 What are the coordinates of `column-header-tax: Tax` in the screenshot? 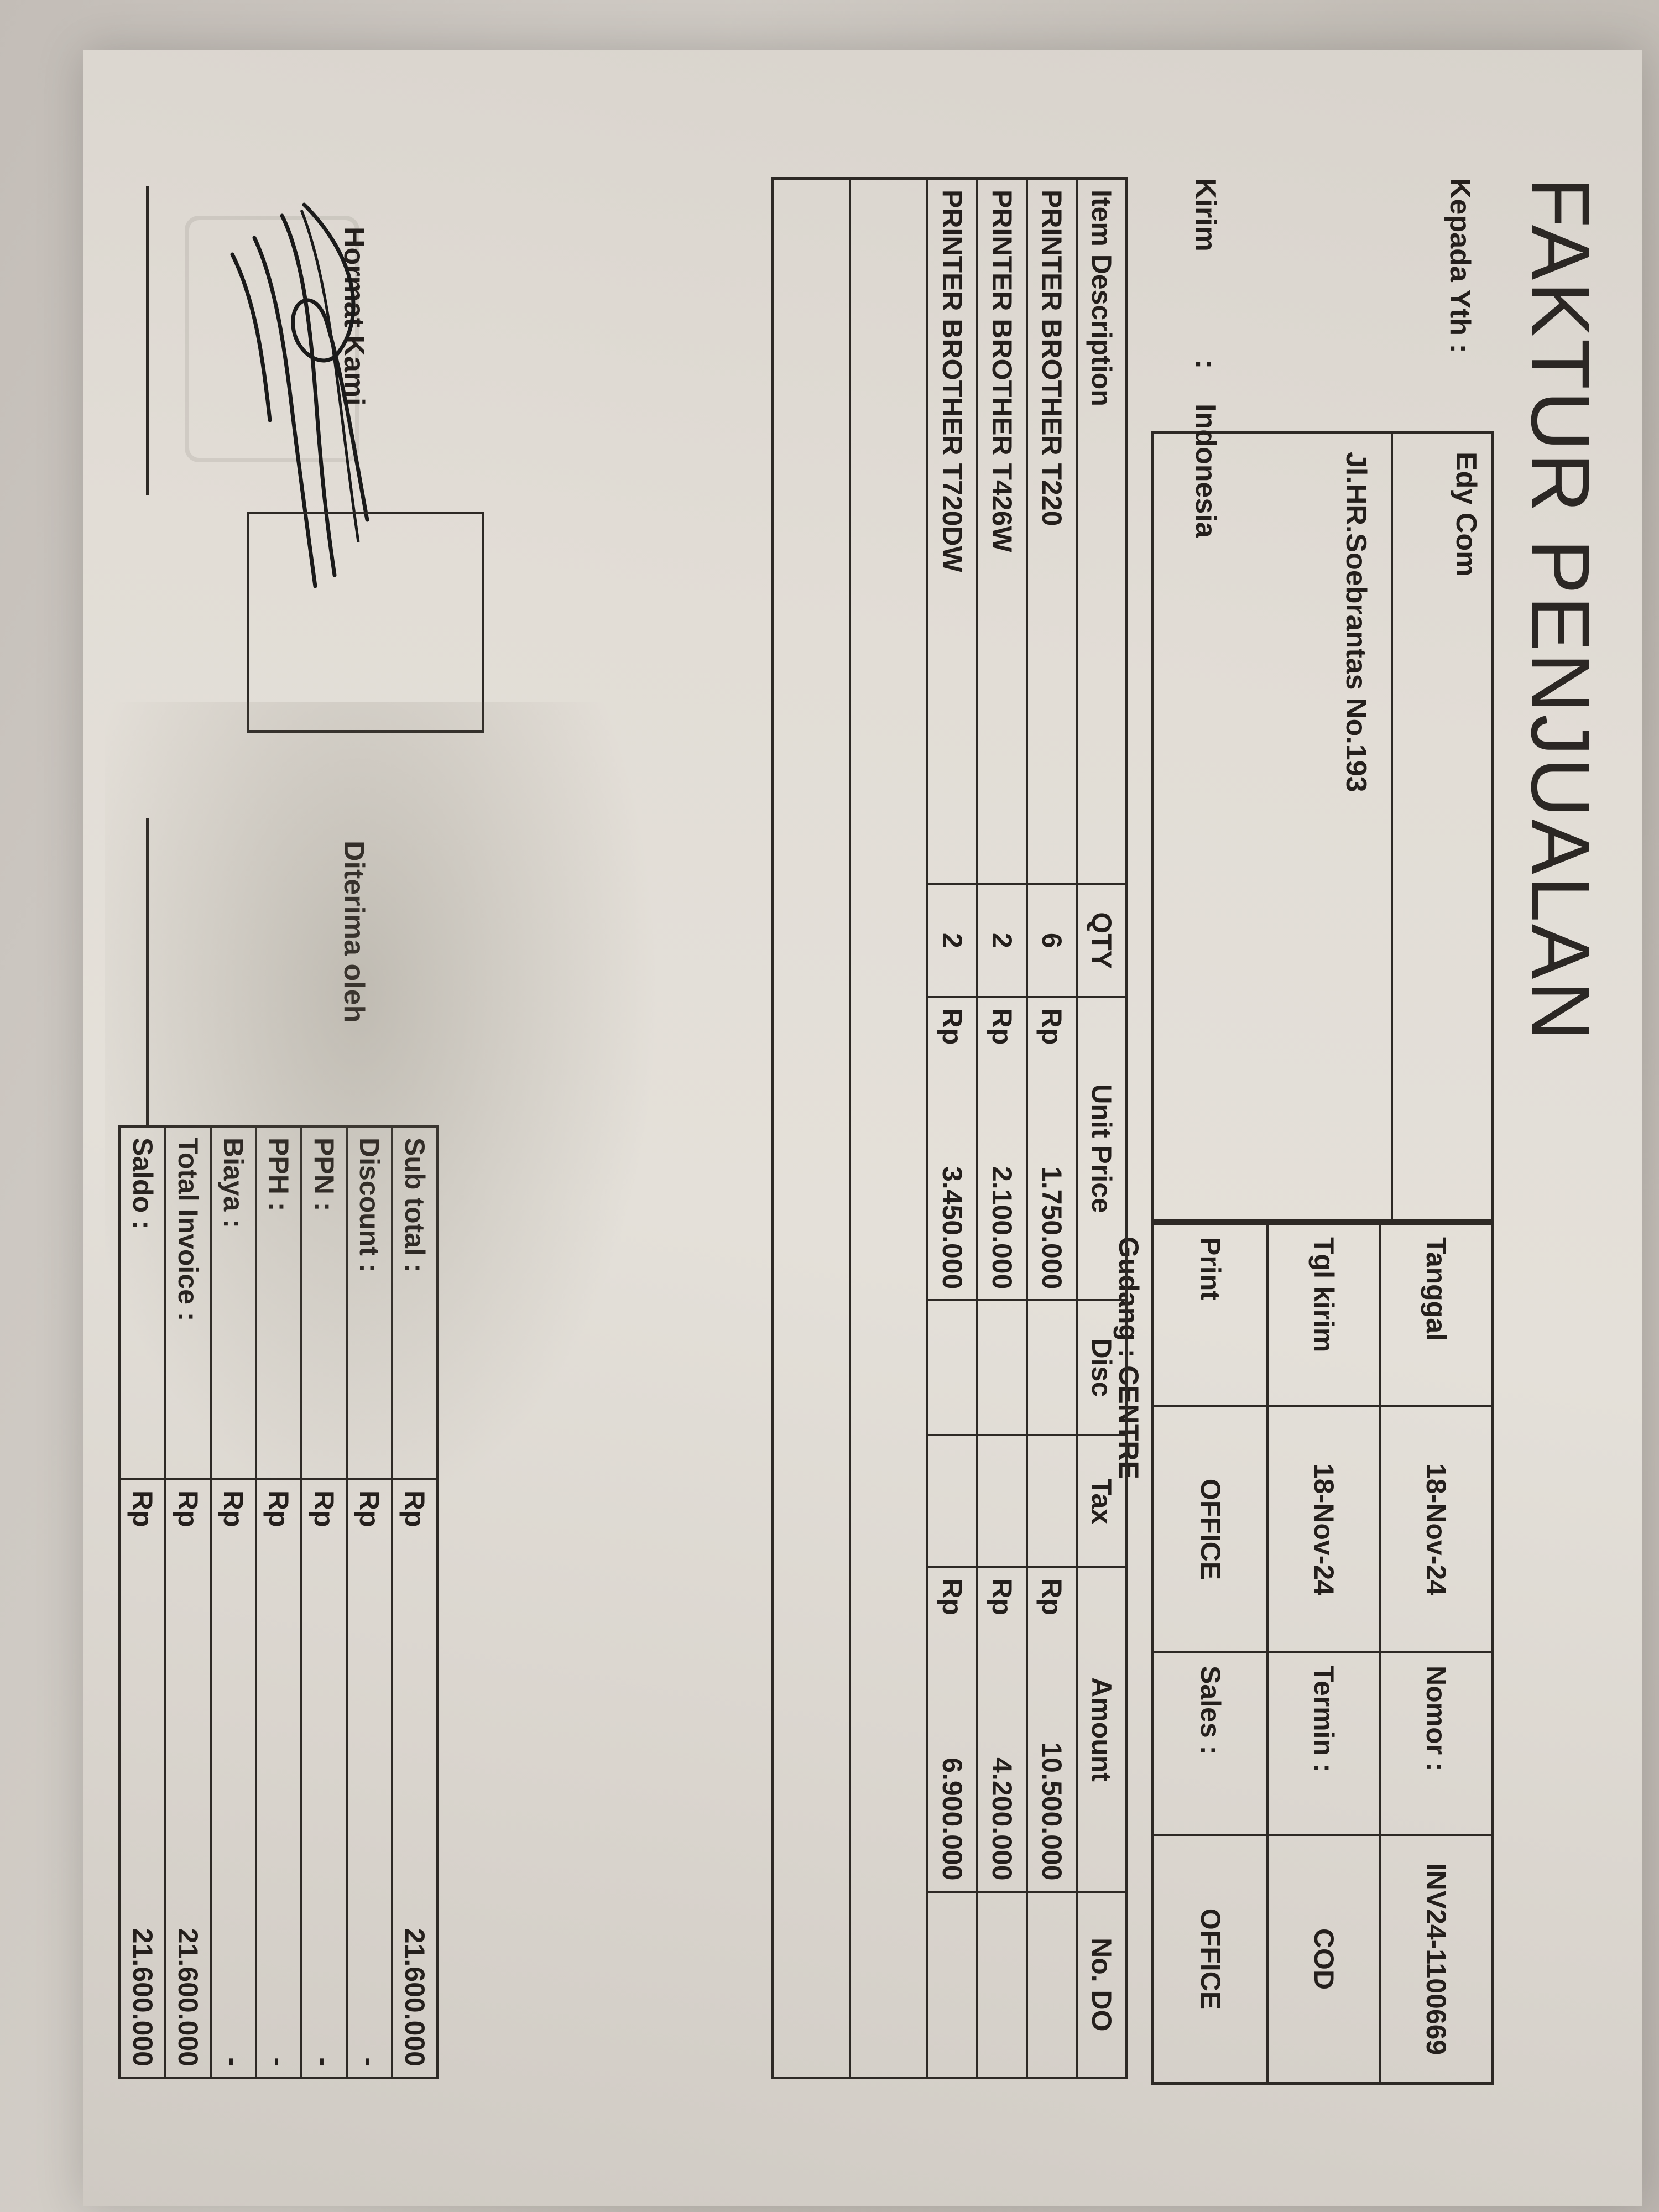 It's located at (1102, 1502).